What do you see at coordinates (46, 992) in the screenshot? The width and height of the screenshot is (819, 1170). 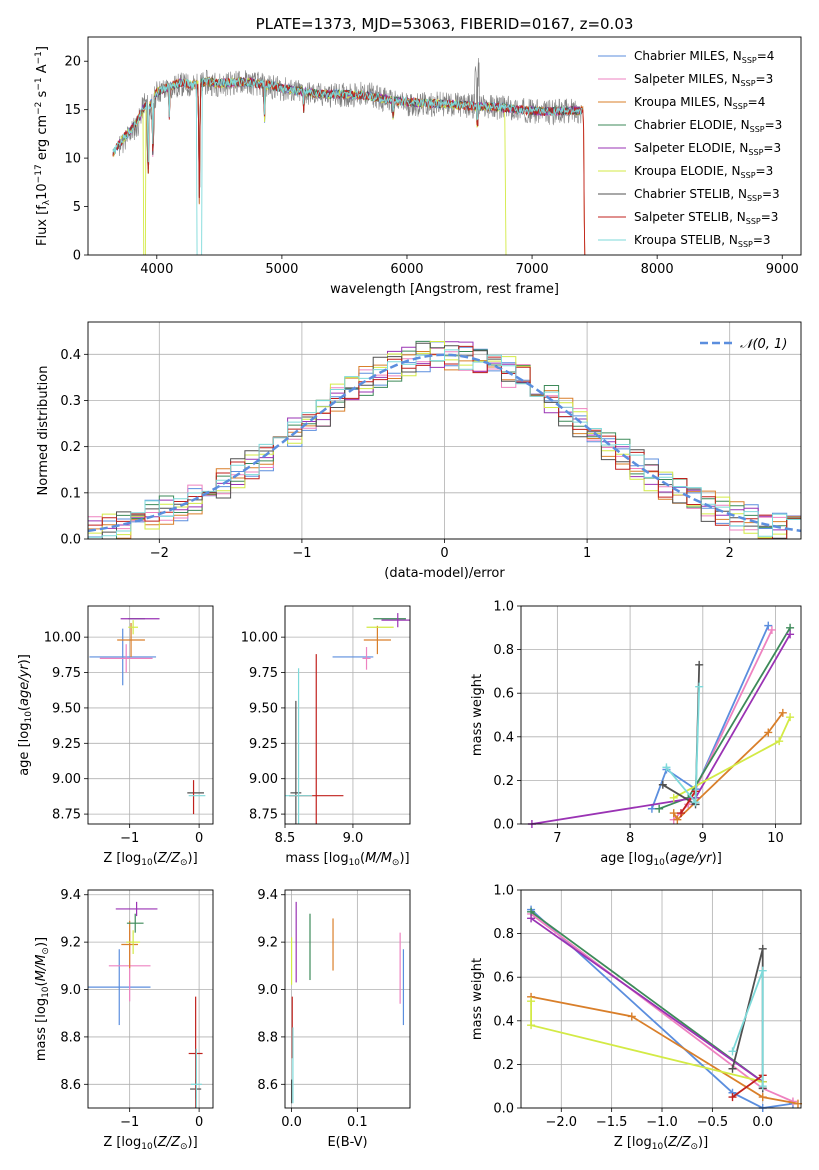 I see `mass_vs_z-ylabel-part: 10` at bounding box center [46, 992].